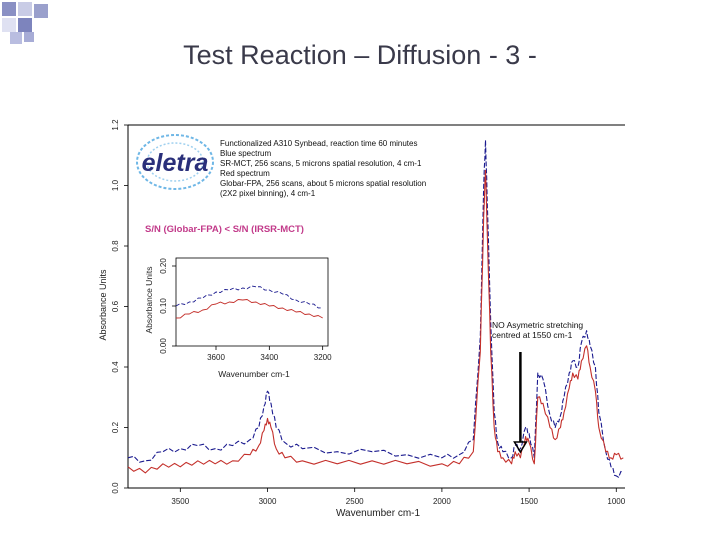 Image resolution: width=720 pixels, height=540 pixels. I want to click on y-tick-label: 1.2, so click(115, 125).